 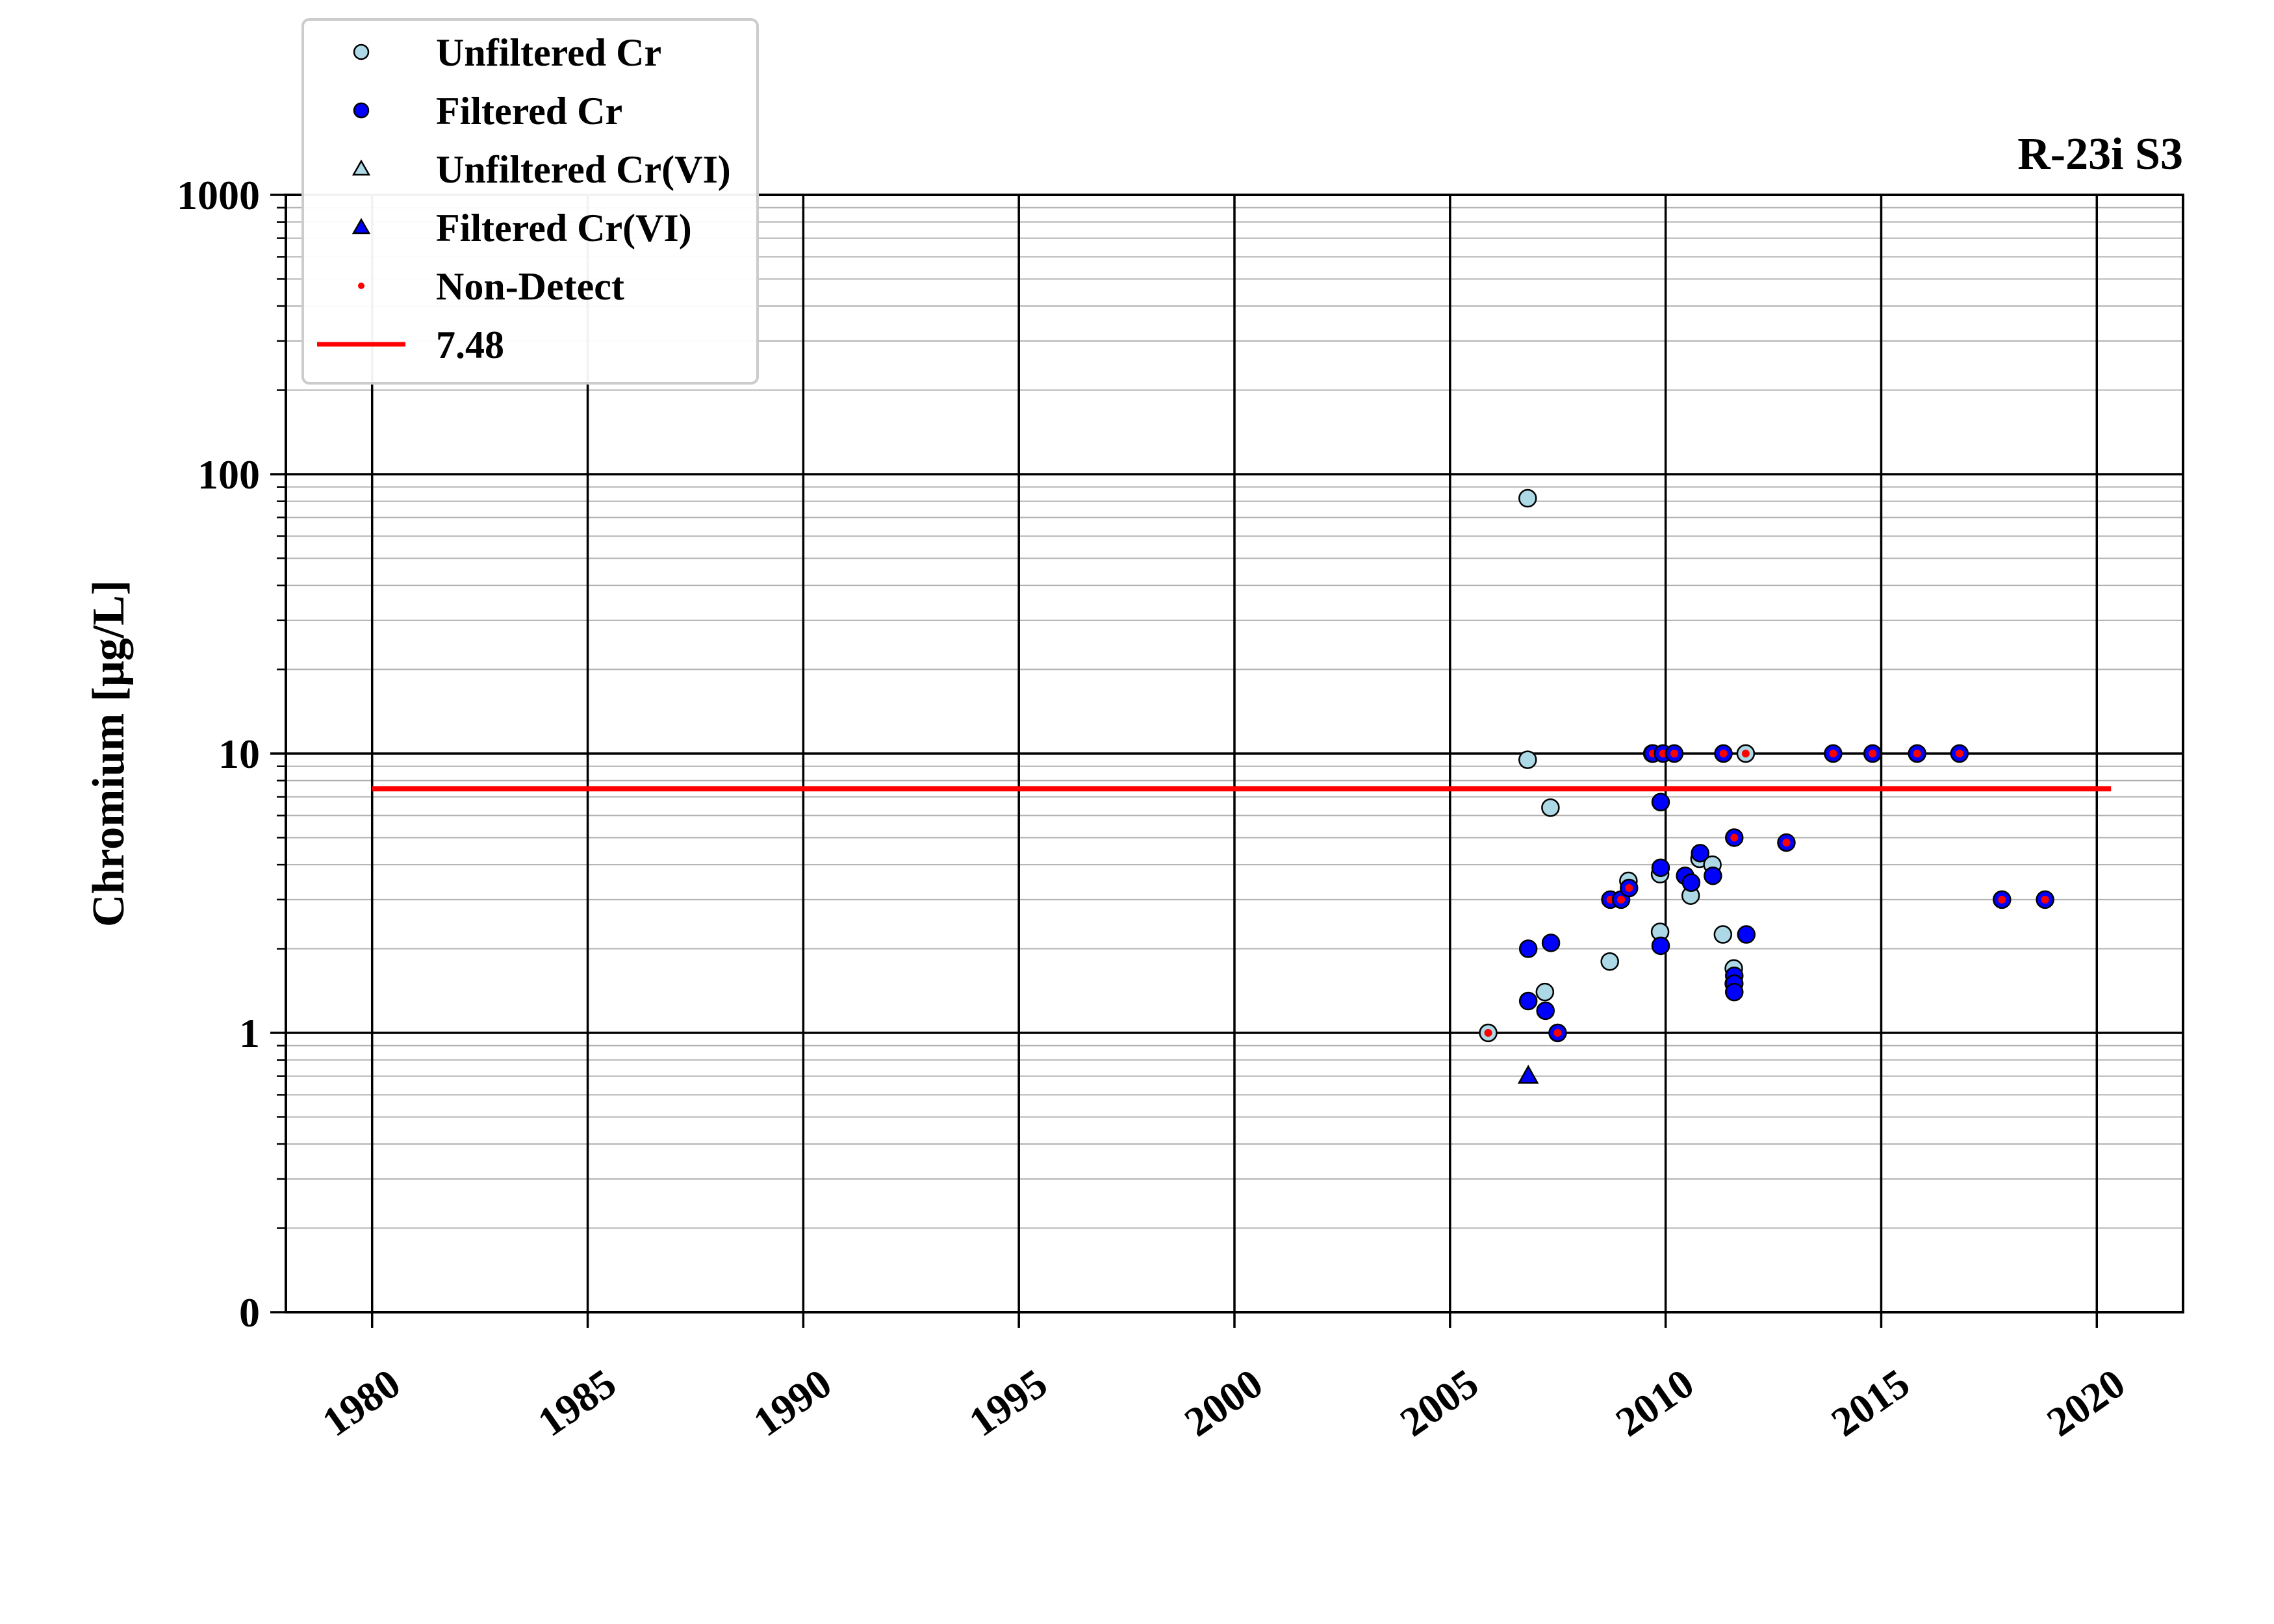 I want to click on legend-box, so click(x=530, y=201).